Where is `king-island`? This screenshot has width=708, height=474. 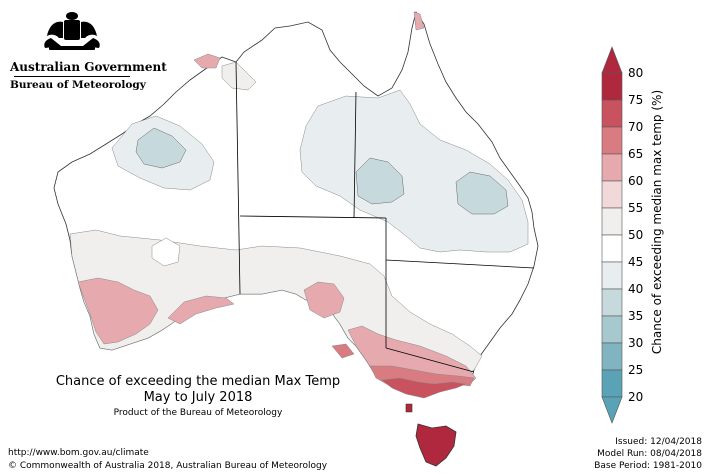
king-island is located at coordinates (409, 408).